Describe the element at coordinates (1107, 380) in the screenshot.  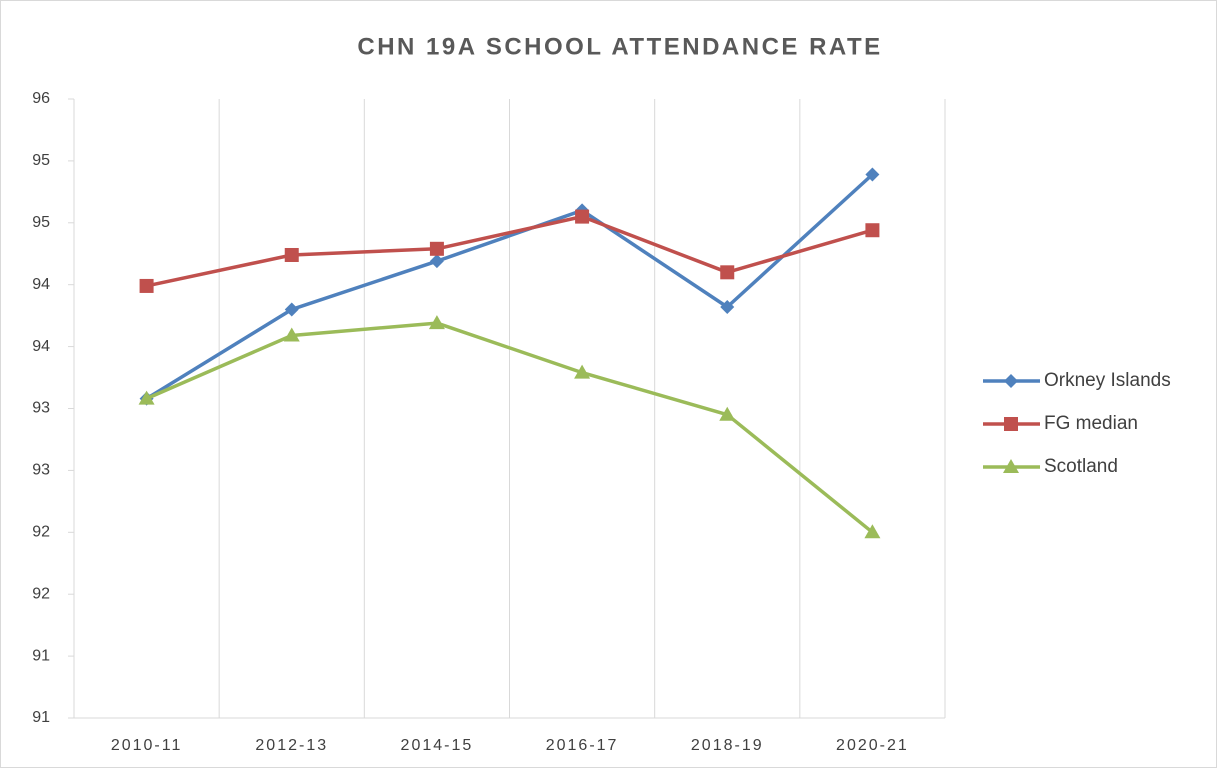
I see `legend-label: Orkney Islands` at that location.